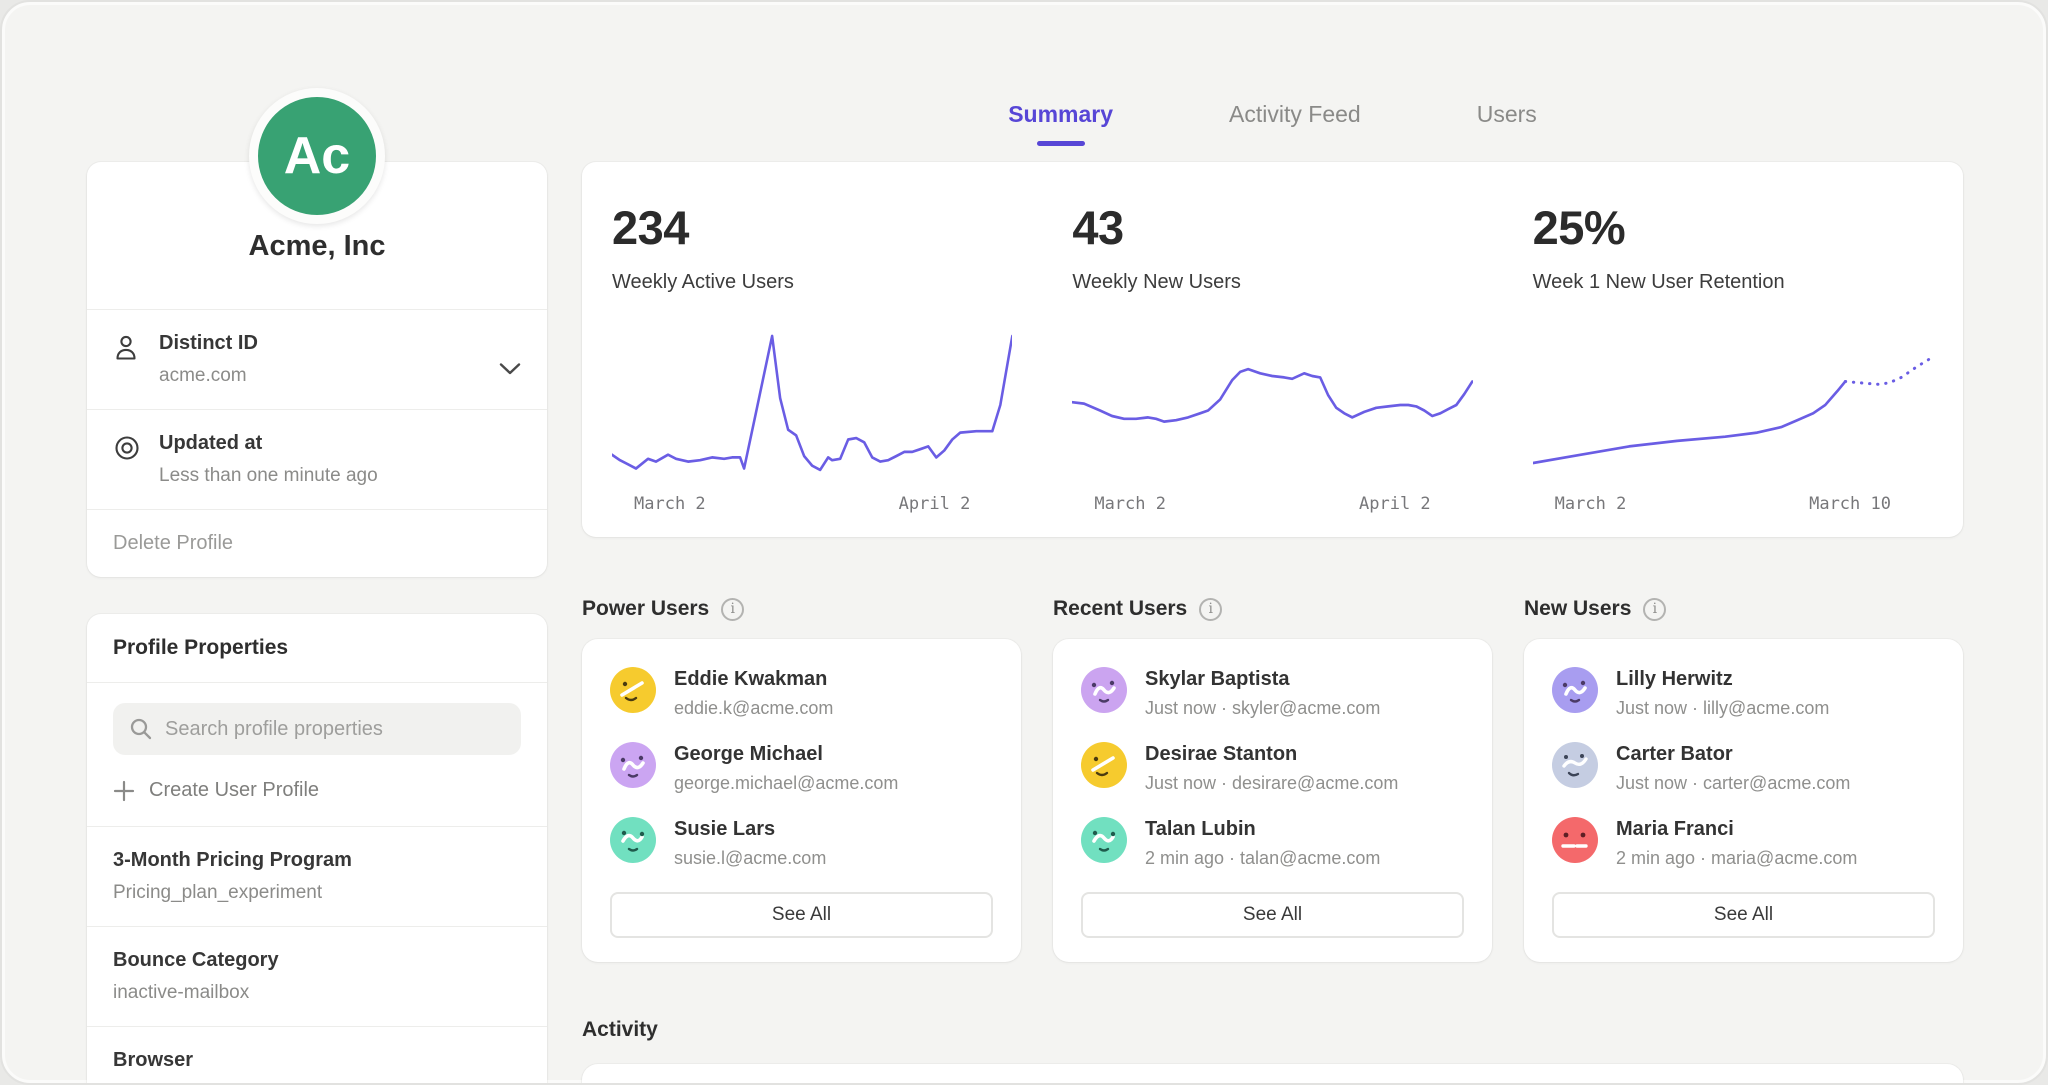 The width and height of the screenshot is (2048, 1085). I want to click on property-row: Bounce Category inactive-mailbox, so click(317, 976).